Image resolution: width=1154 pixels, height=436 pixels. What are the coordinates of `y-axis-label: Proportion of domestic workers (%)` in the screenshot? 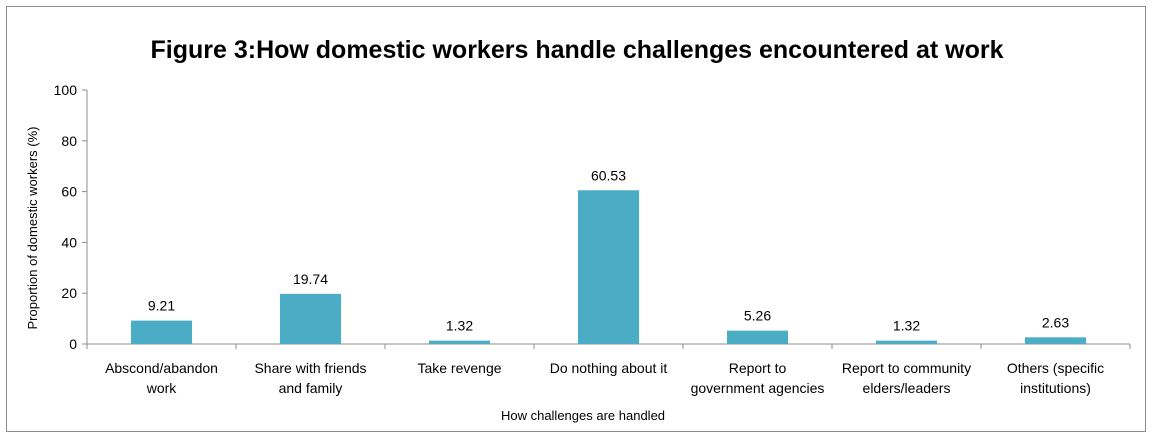 It's located at (32, 227).